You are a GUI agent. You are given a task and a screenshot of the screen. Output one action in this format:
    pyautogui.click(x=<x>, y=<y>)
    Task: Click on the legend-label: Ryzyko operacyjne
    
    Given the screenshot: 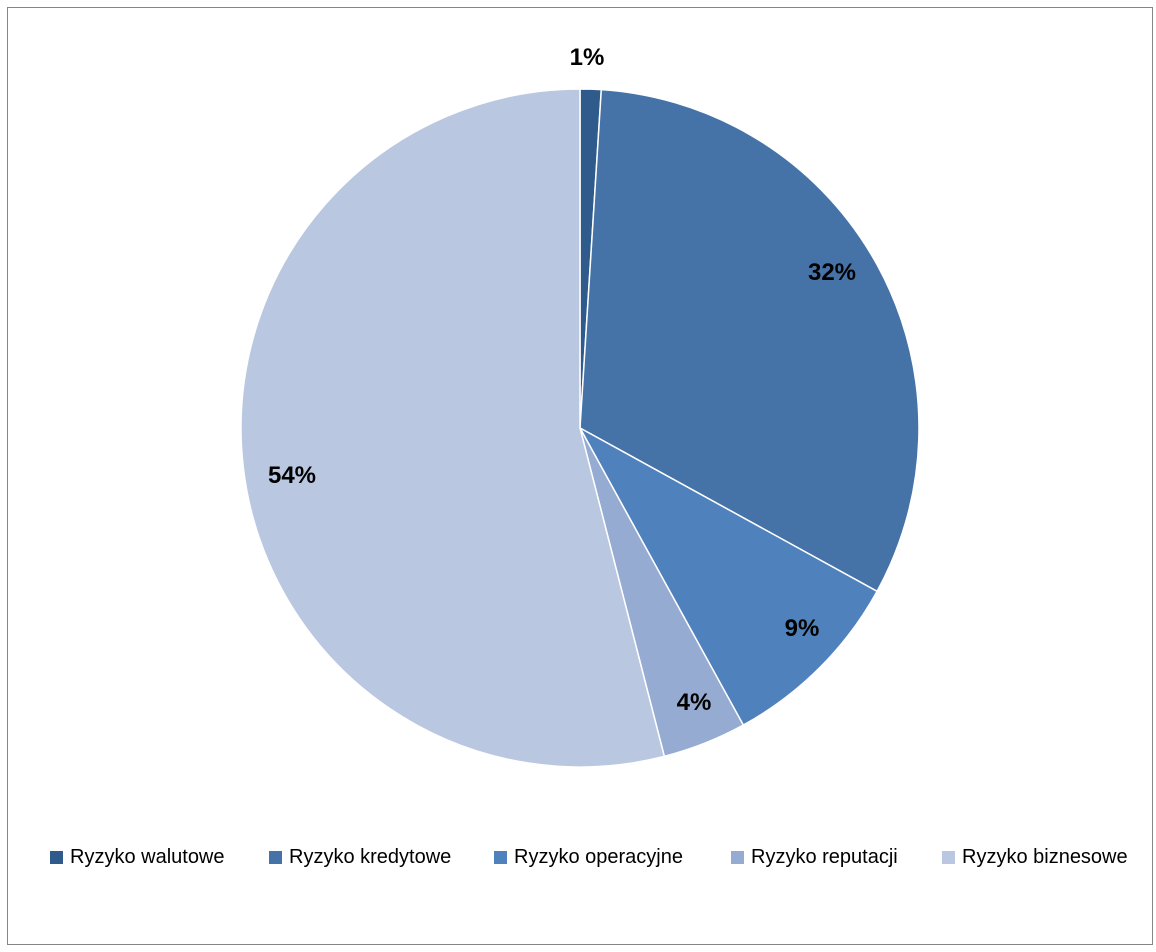 What is the action you would take?
    pyautogui.click(x=598, y=856)
    